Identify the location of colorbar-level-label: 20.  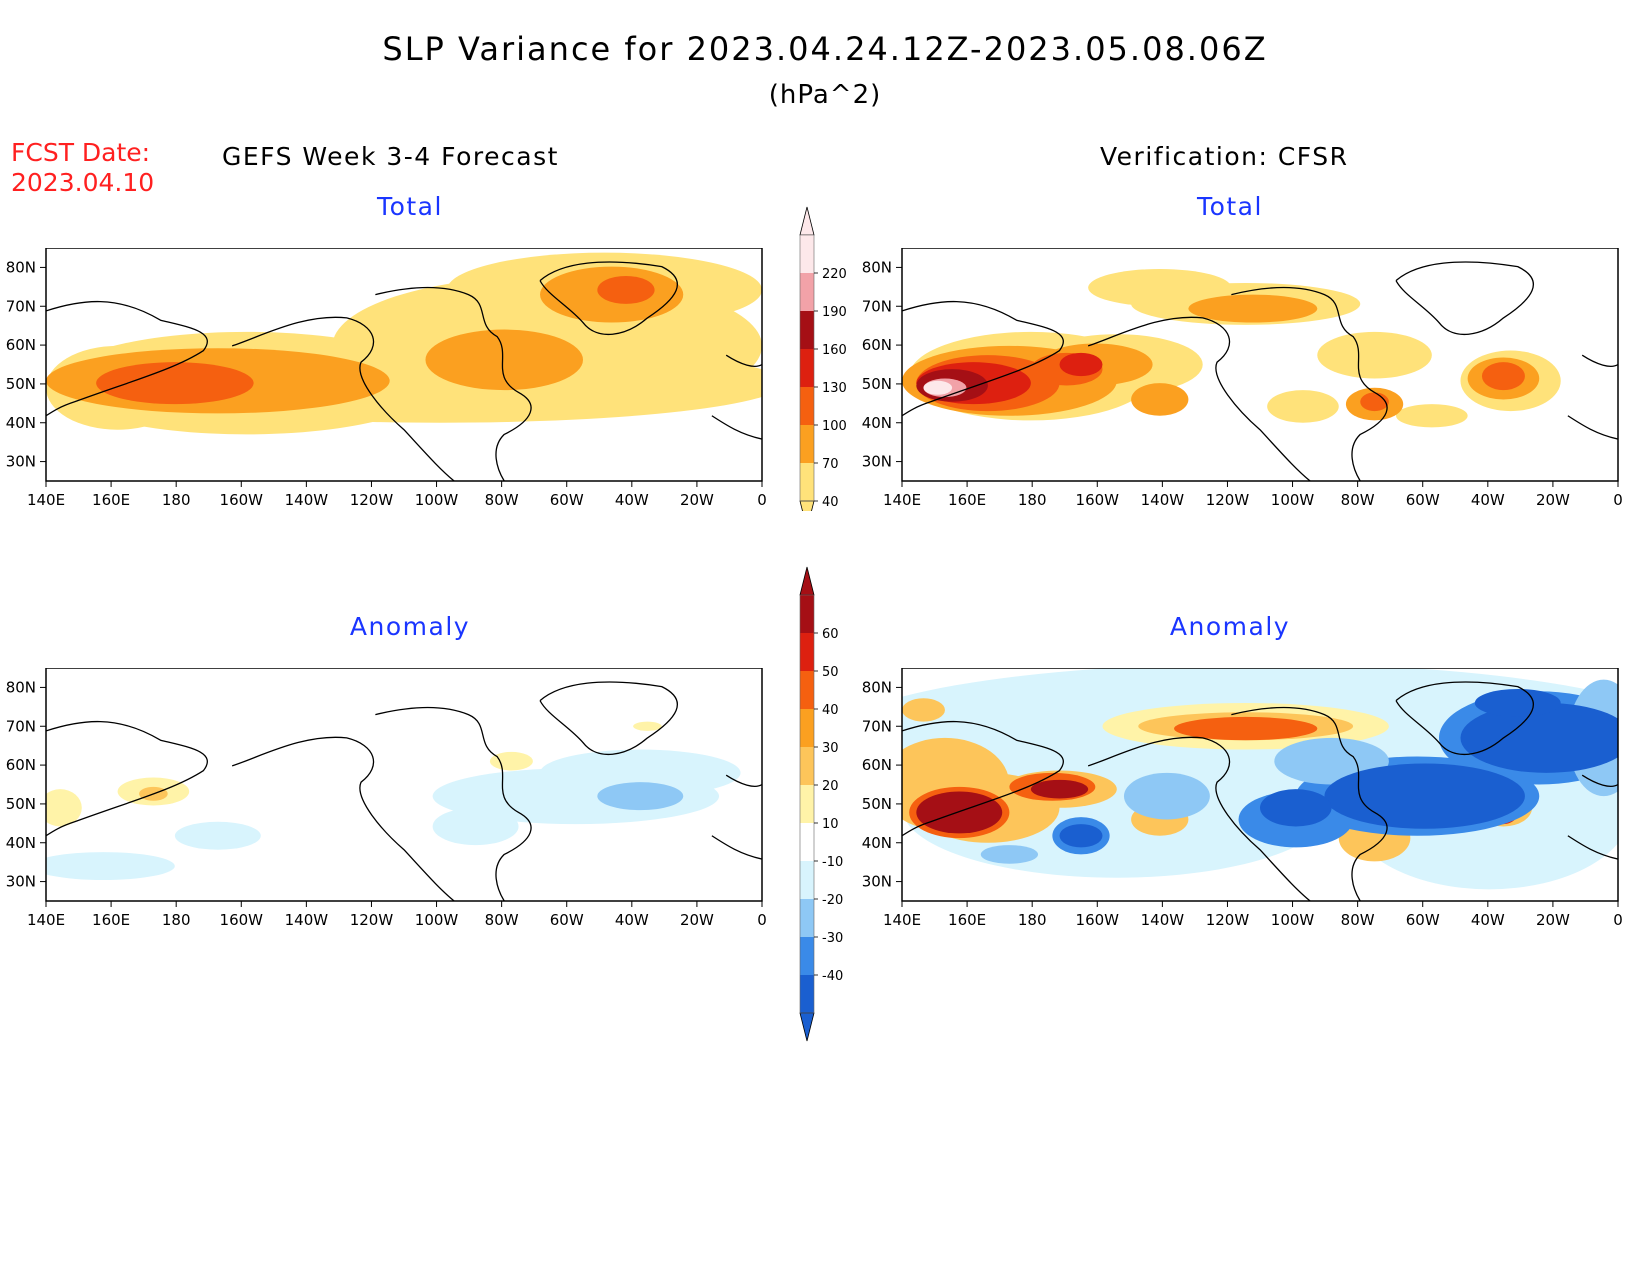
(830, 786).